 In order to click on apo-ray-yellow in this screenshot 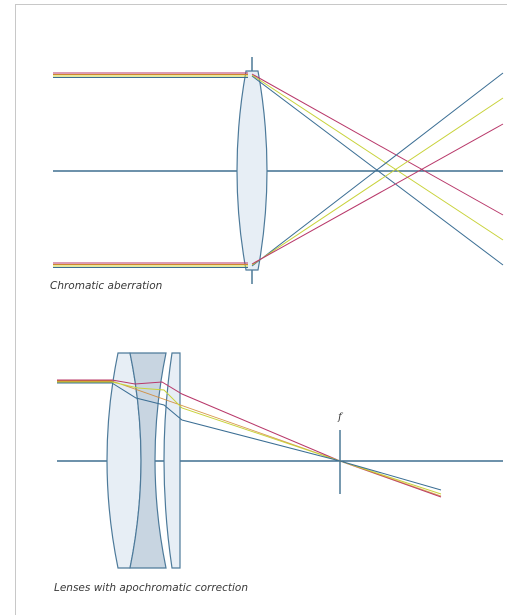, I will do `click(276, 438)`.